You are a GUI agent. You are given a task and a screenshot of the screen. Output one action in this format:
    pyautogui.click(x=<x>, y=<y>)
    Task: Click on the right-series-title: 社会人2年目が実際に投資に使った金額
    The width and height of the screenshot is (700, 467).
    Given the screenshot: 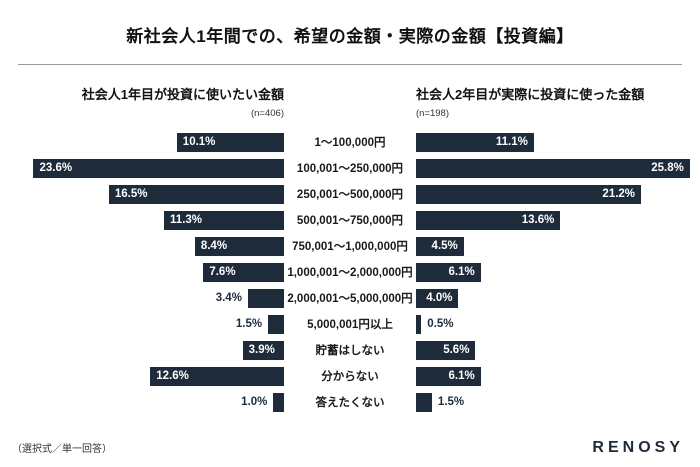 What is the action you would take?
    pyautogui.click(x=530, y=94)
    